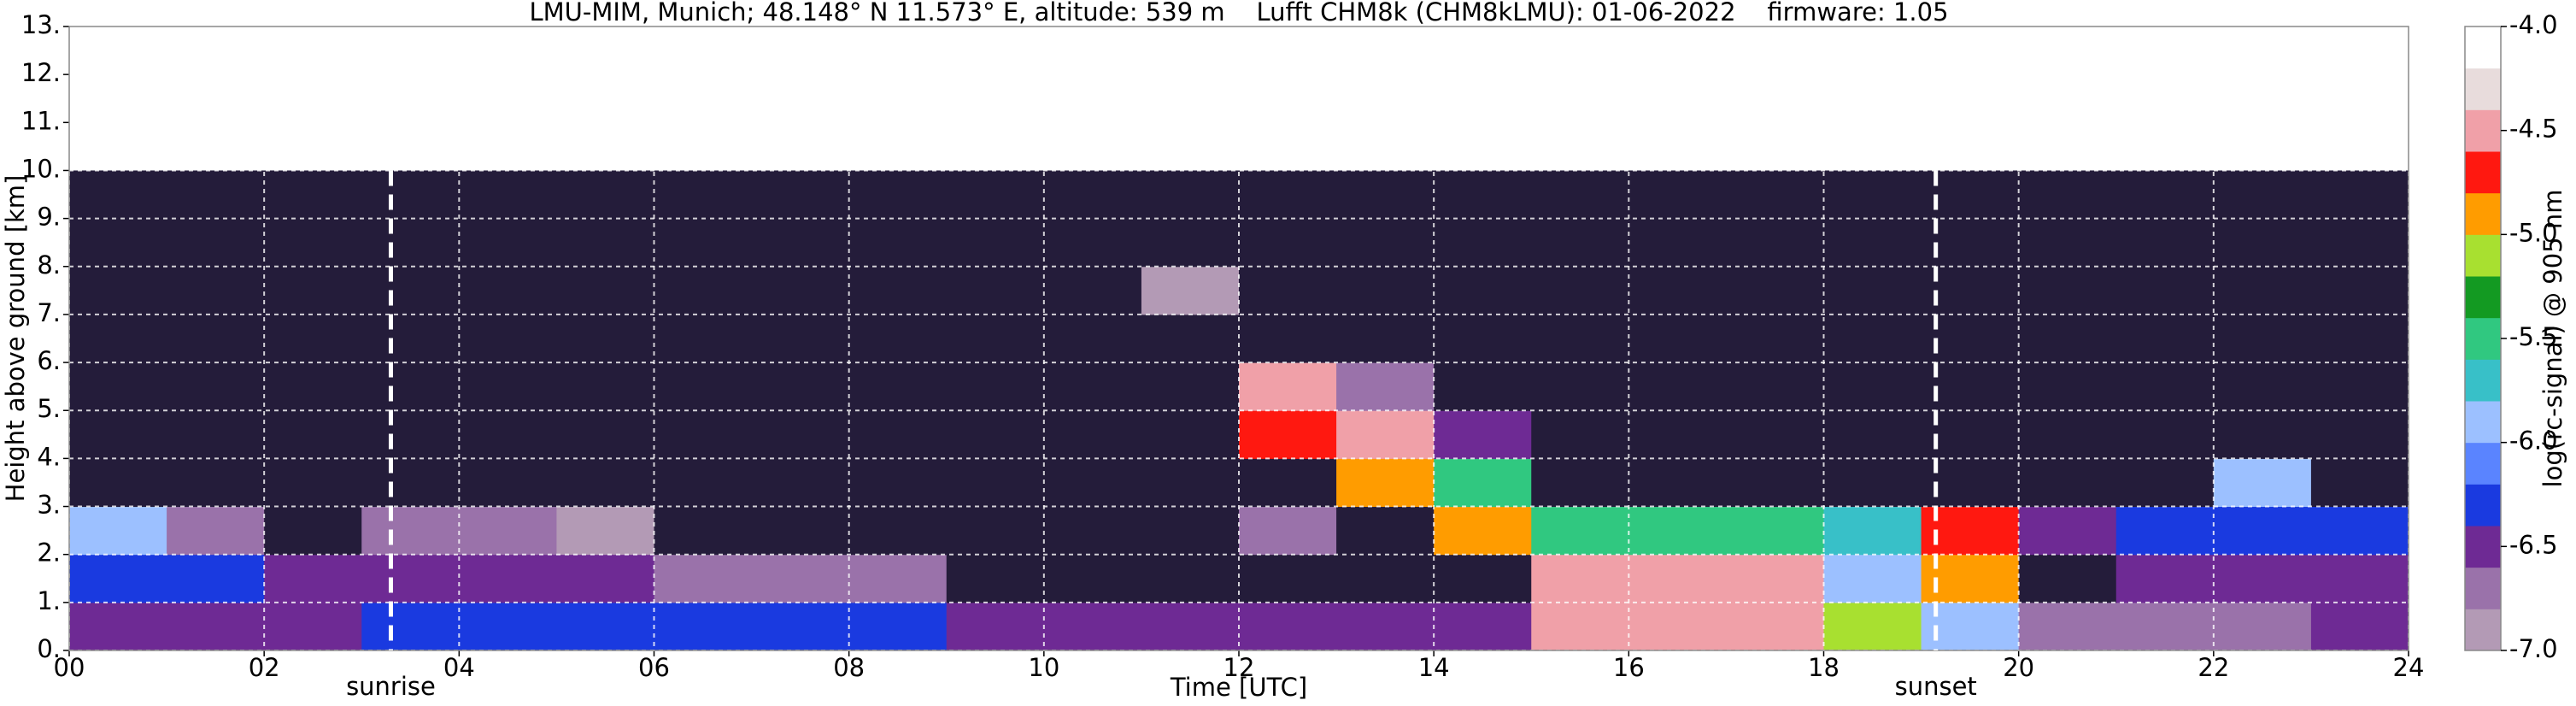 Image resolution: width=2576 pixels, height=706 pixels. I want to click on y-tick-label: 0., so click(49, 648).